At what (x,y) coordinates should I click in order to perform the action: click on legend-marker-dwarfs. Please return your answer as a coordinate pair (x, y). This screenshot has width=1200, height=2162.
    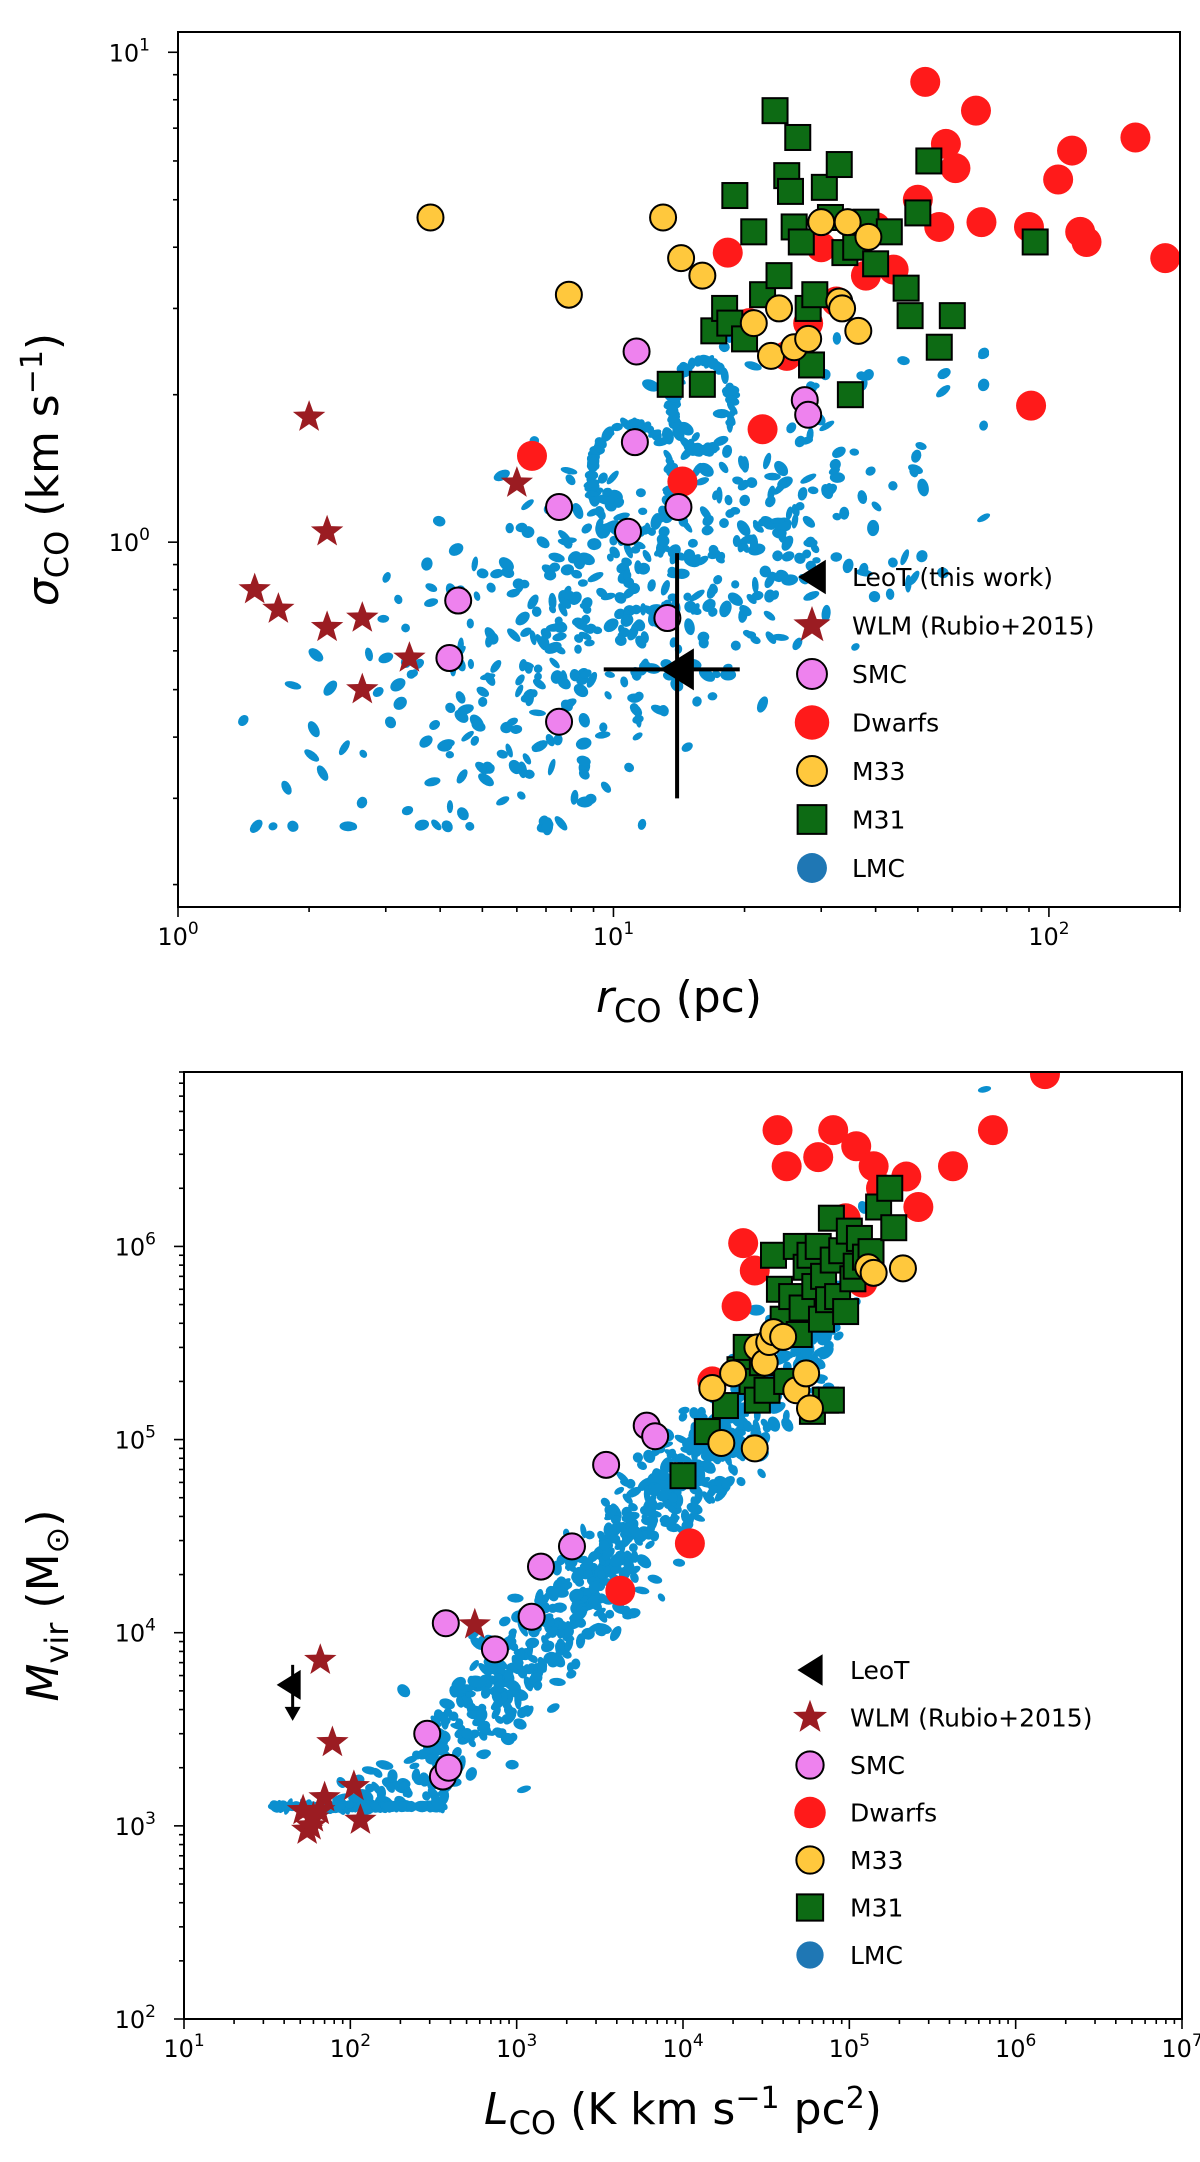
    Looking at the image, I should click on (810, 1812).